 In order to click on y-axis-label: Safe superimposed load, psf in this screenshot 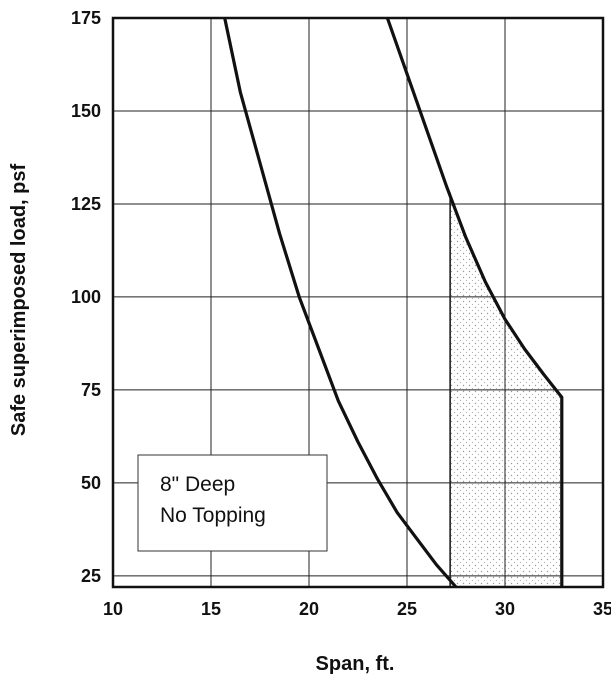, I will do `click(19, 300)`.